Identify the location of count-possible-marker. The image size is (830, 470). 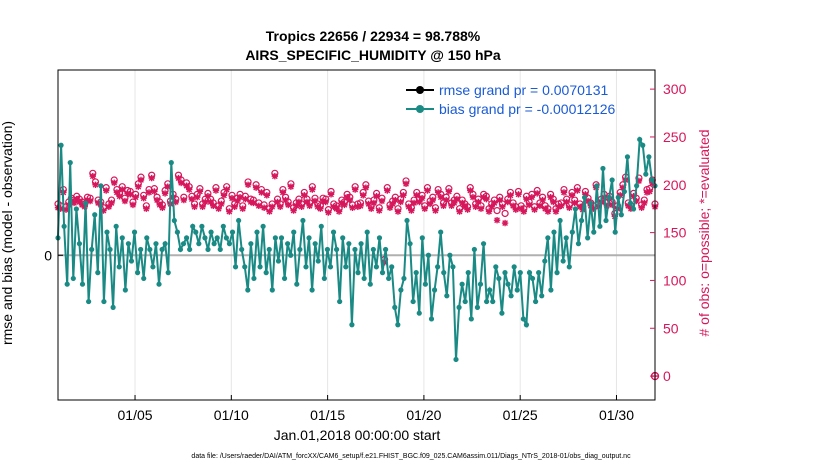
(497, 211).